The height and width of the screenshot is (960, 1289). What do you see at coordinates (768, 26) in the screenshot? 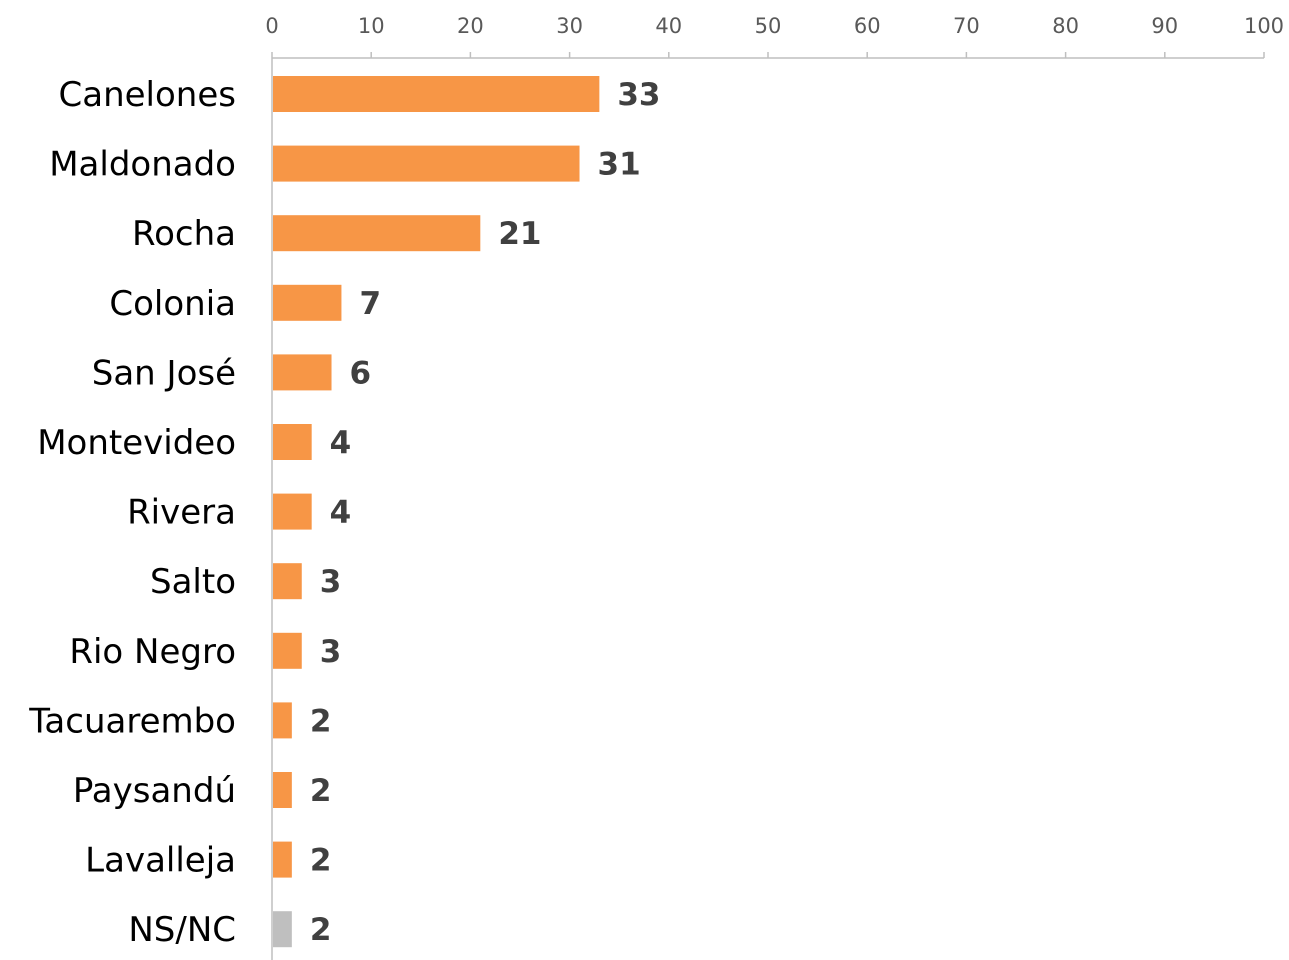
I see `x-tick-label: 50` at bounding box center [768, 26].